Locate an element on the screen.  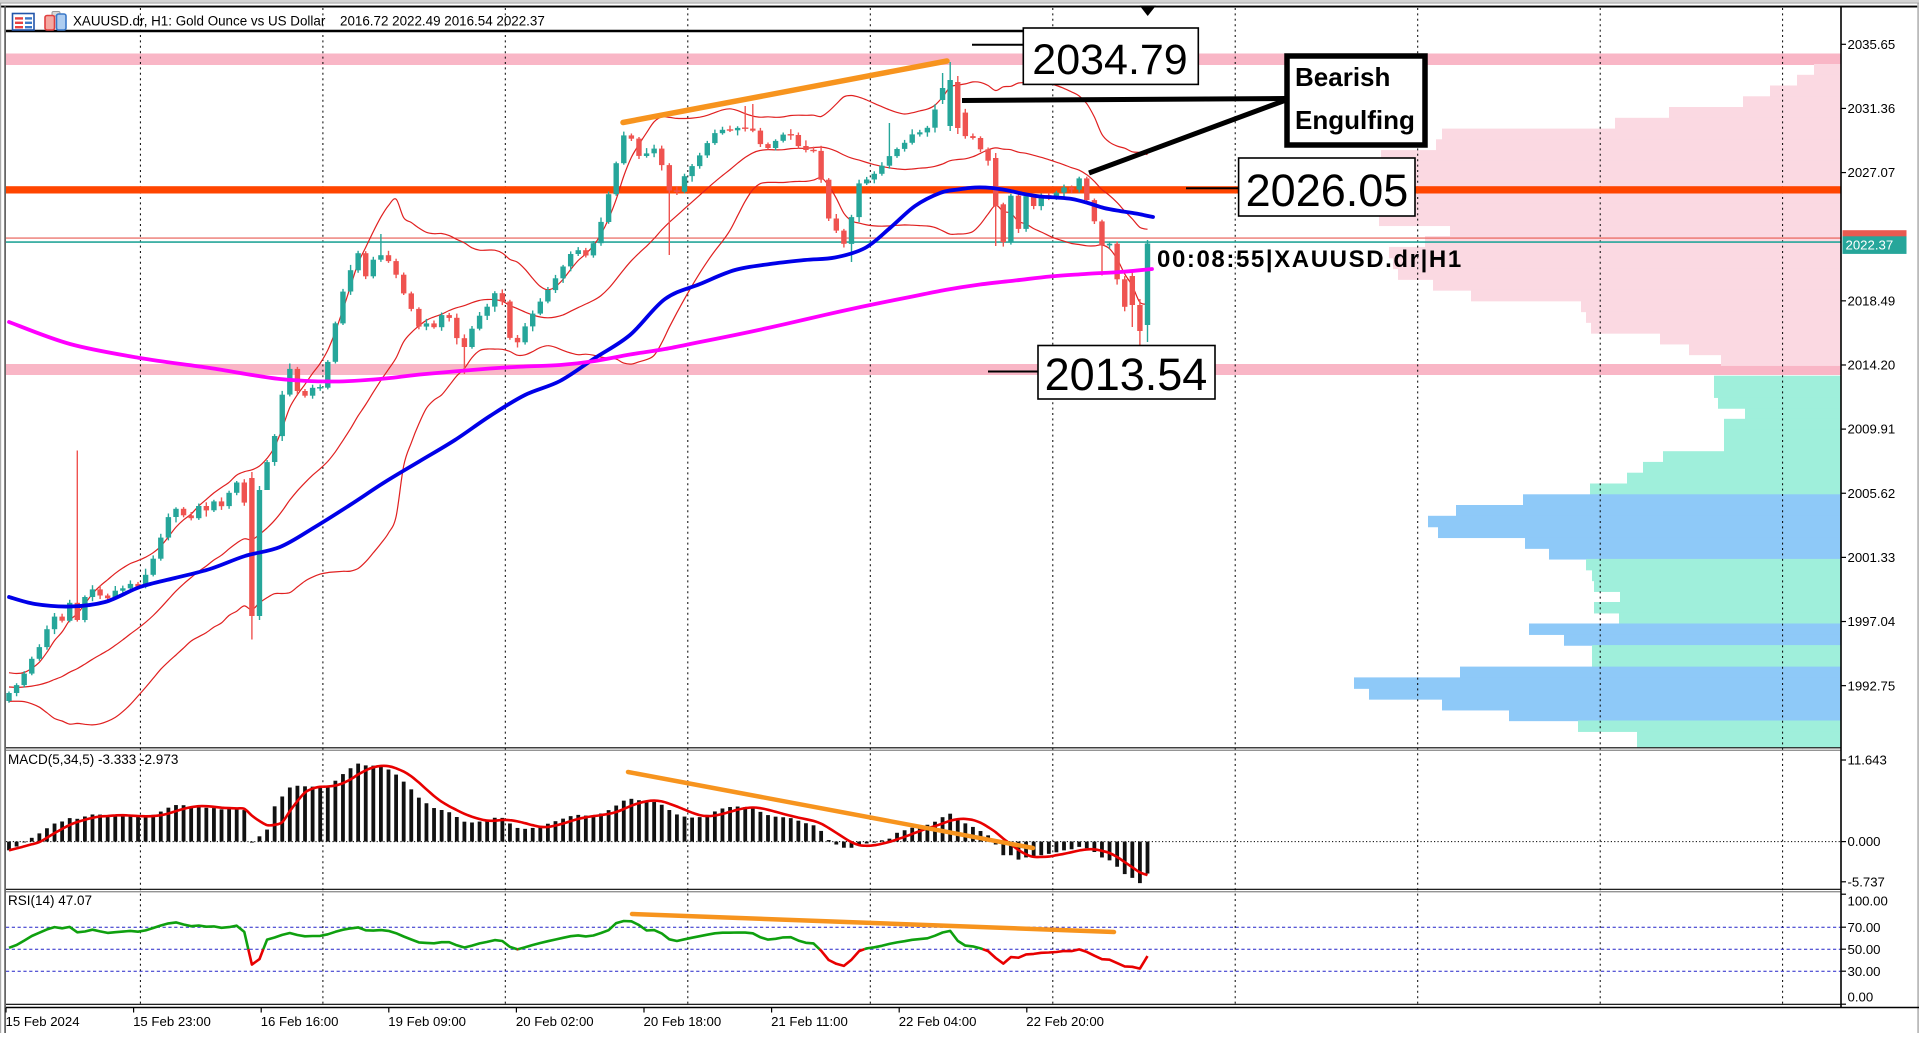
svg-text: 2018.49 is located at coordinates (1872, 300).